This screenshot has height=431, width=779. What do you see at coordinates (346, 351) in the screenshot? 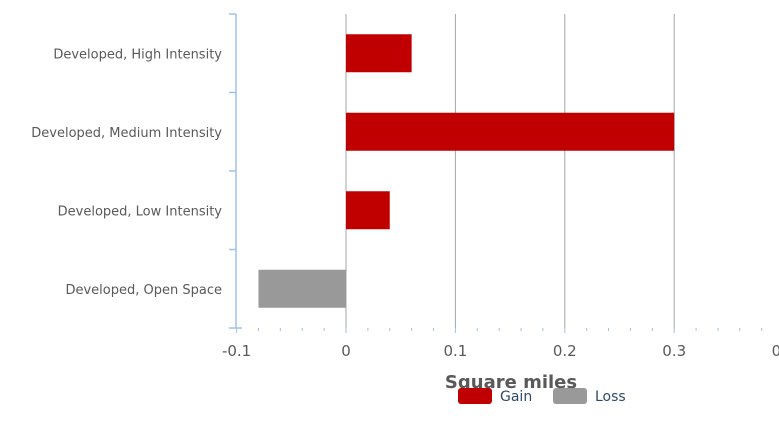
I see `x-tick-label: 0` at bounding box center [346, 351].